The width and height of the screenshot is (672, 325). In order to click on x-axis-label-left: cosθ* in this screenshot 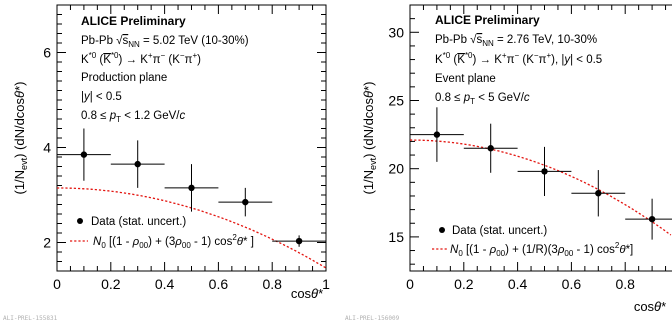, I will do `click(307, 293)`.